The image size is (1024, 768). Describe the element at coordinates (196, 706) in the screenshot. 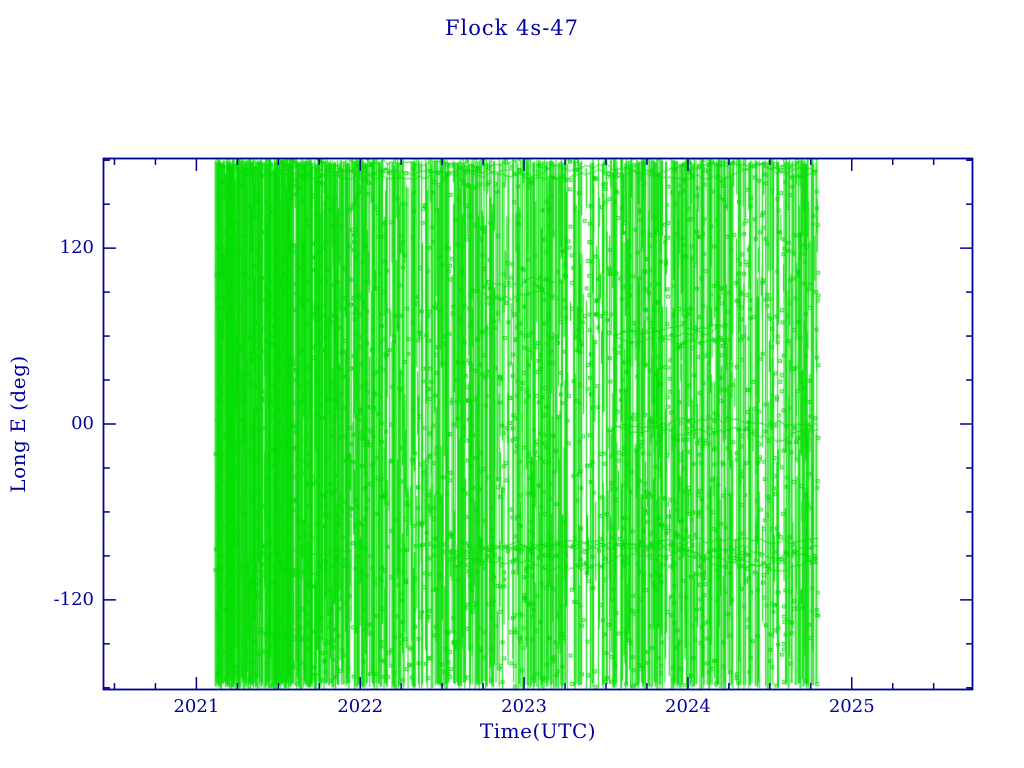

I see `x-tick-label: 2021` at that location.